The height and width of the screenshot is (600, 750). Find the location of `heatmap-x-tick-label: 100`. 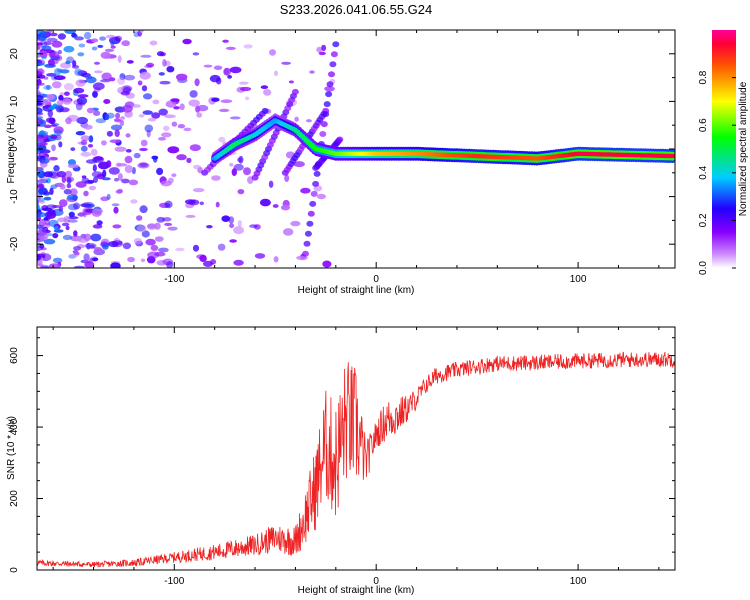

heatmap-x-tick-label: 100 is located at coordinates (578, 279).